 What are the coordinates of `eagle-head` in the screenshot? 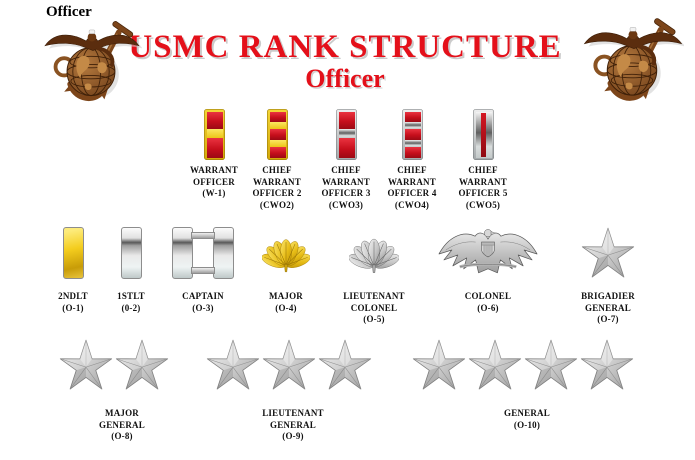 It's located at (488, 233).